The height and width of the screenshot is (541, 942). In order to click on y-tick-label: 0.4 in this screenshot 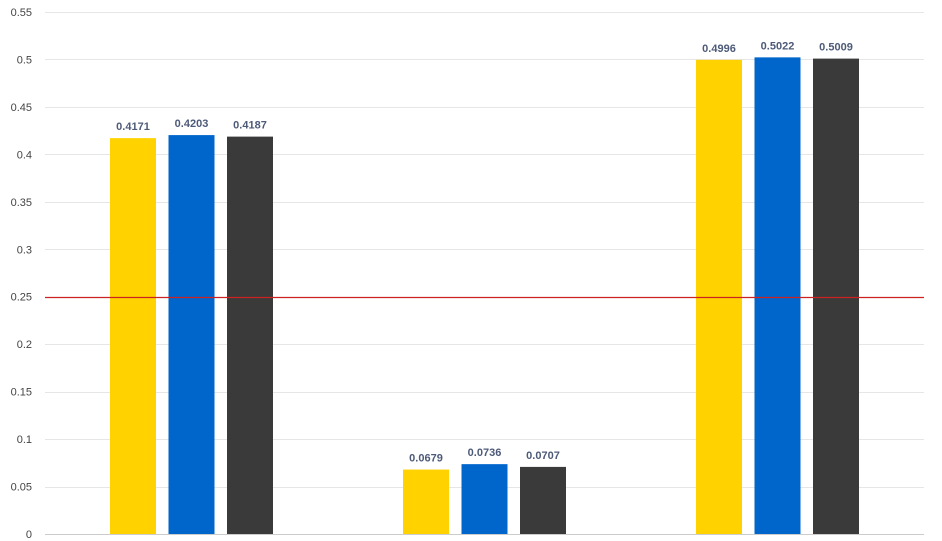, I will do `click(24, 155)`.